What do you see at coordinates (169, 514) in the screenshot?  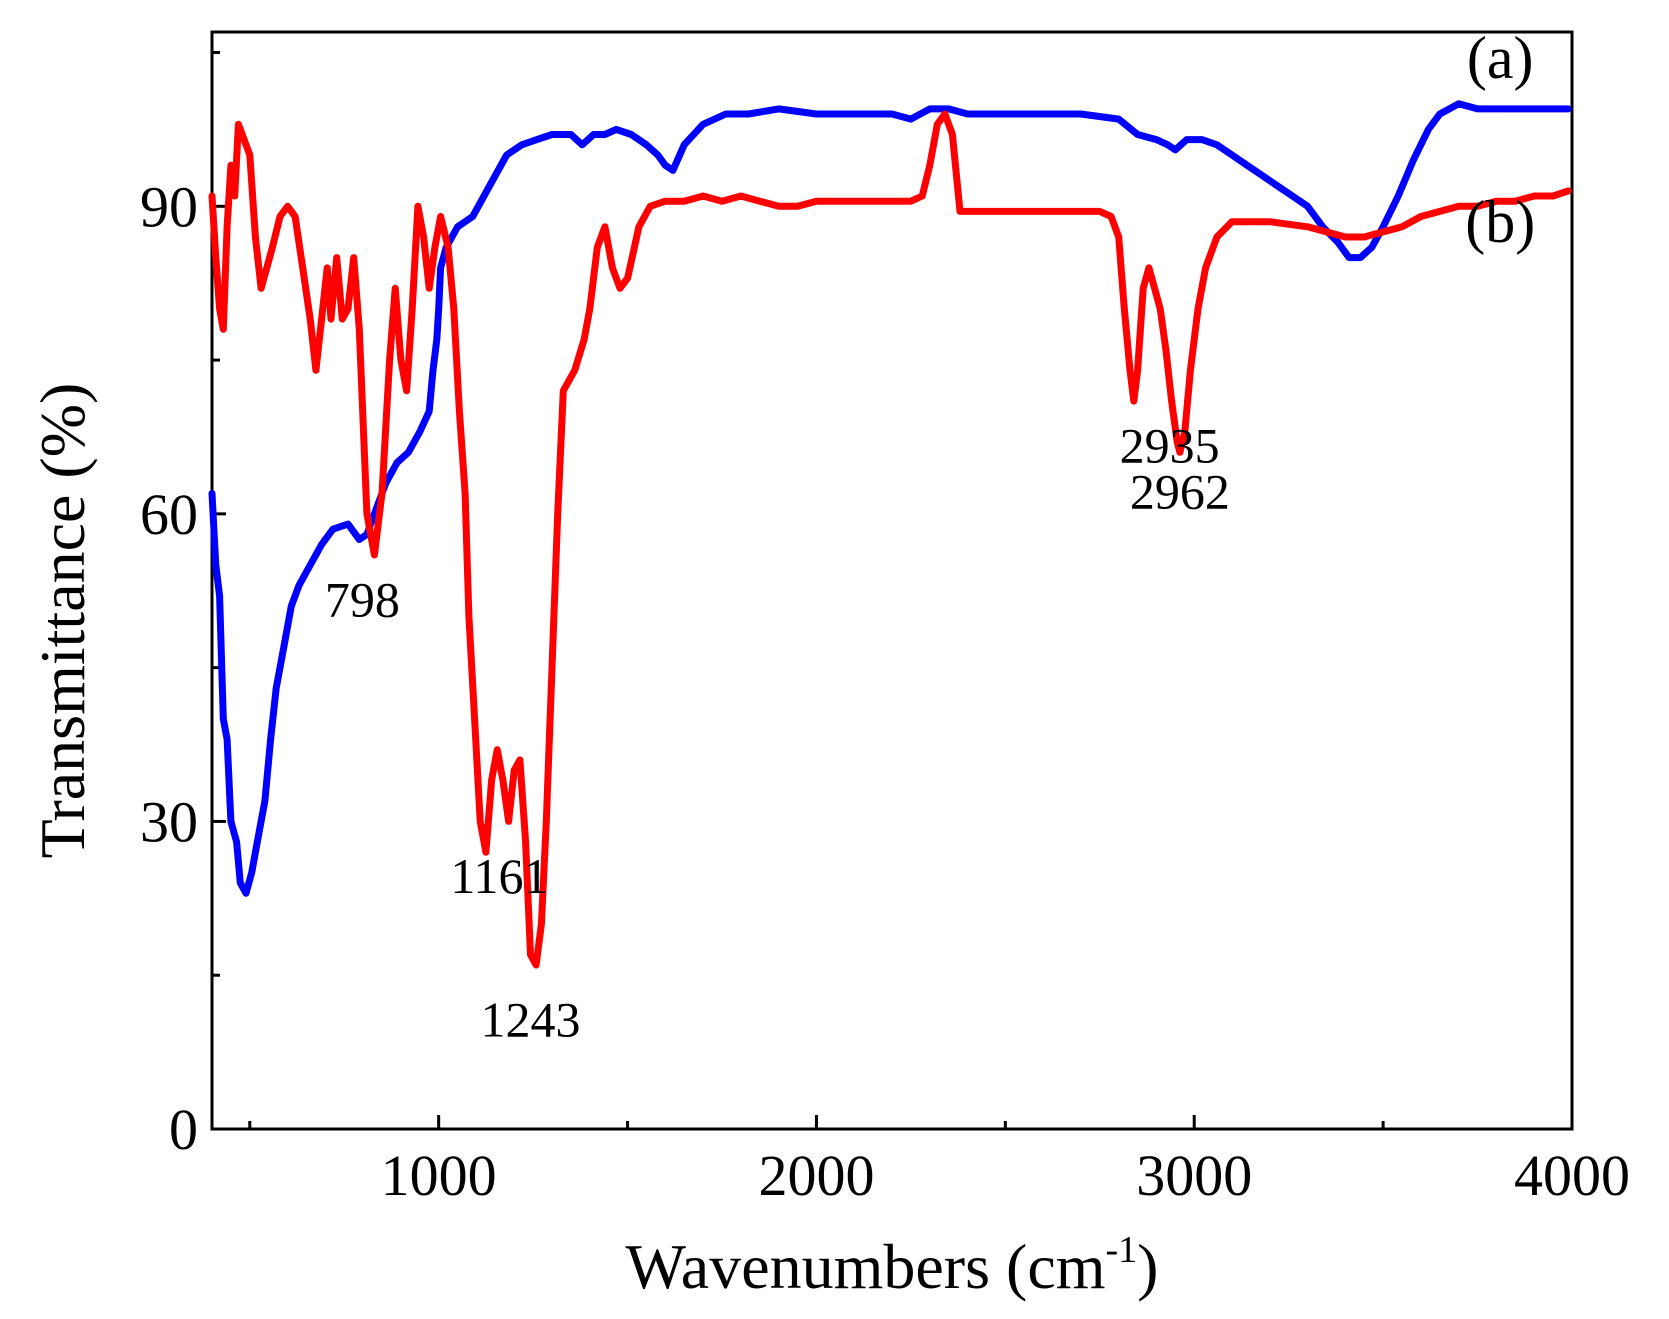 I see `y-tick-label-60: 60` at bounding box center [169, 514].